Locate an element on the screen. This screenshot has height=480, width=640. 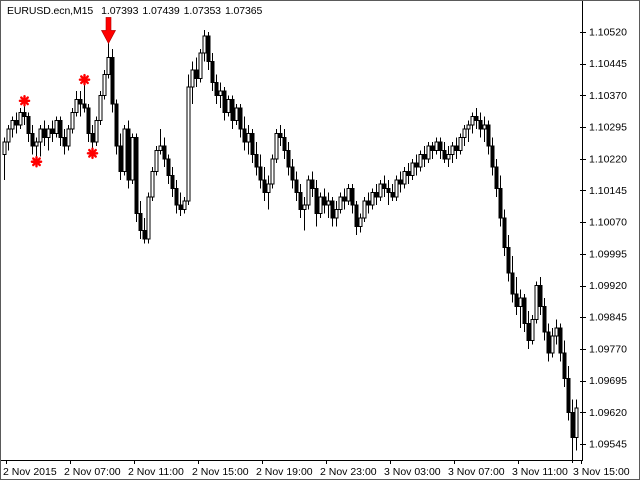
price-axis-label: 1.09620 is located at coordinates (608, 413).